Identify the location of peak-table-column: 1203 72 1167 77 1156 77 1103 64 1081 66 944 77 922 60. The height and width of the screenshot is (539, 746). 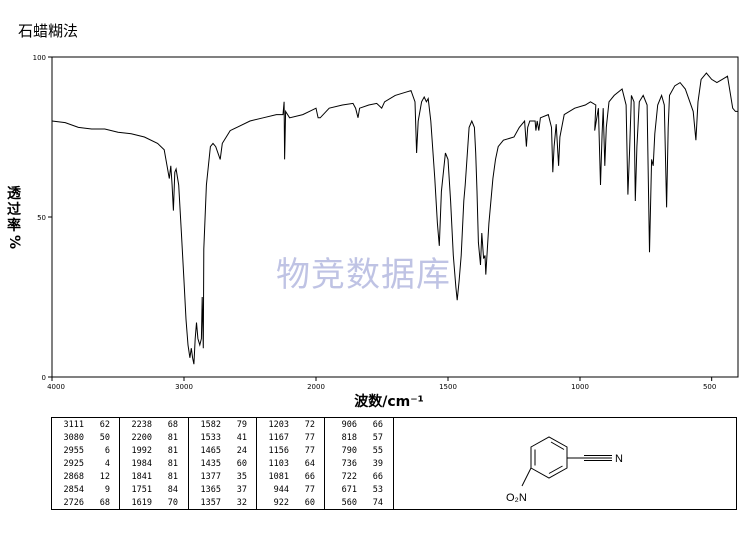
(291, 463).